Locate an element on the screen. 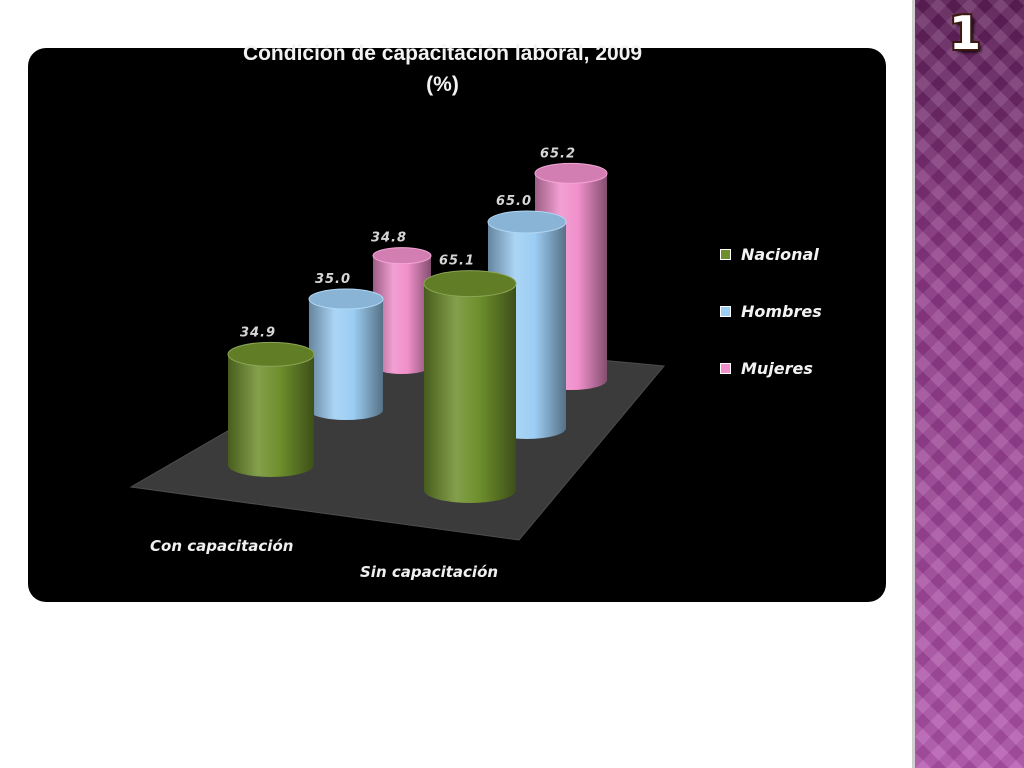  data-label-mujeres-sin: 65.2 is located at coordinates (558, 153).